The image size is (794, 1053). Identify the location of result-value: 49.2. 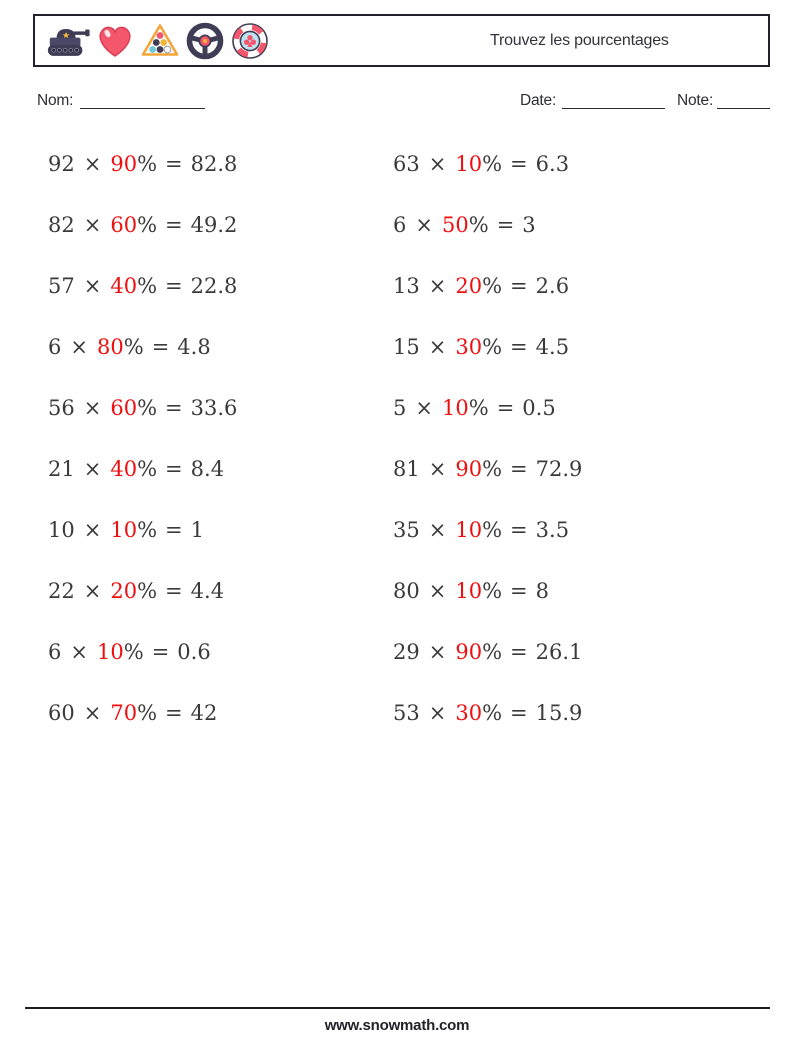
(214, 225).